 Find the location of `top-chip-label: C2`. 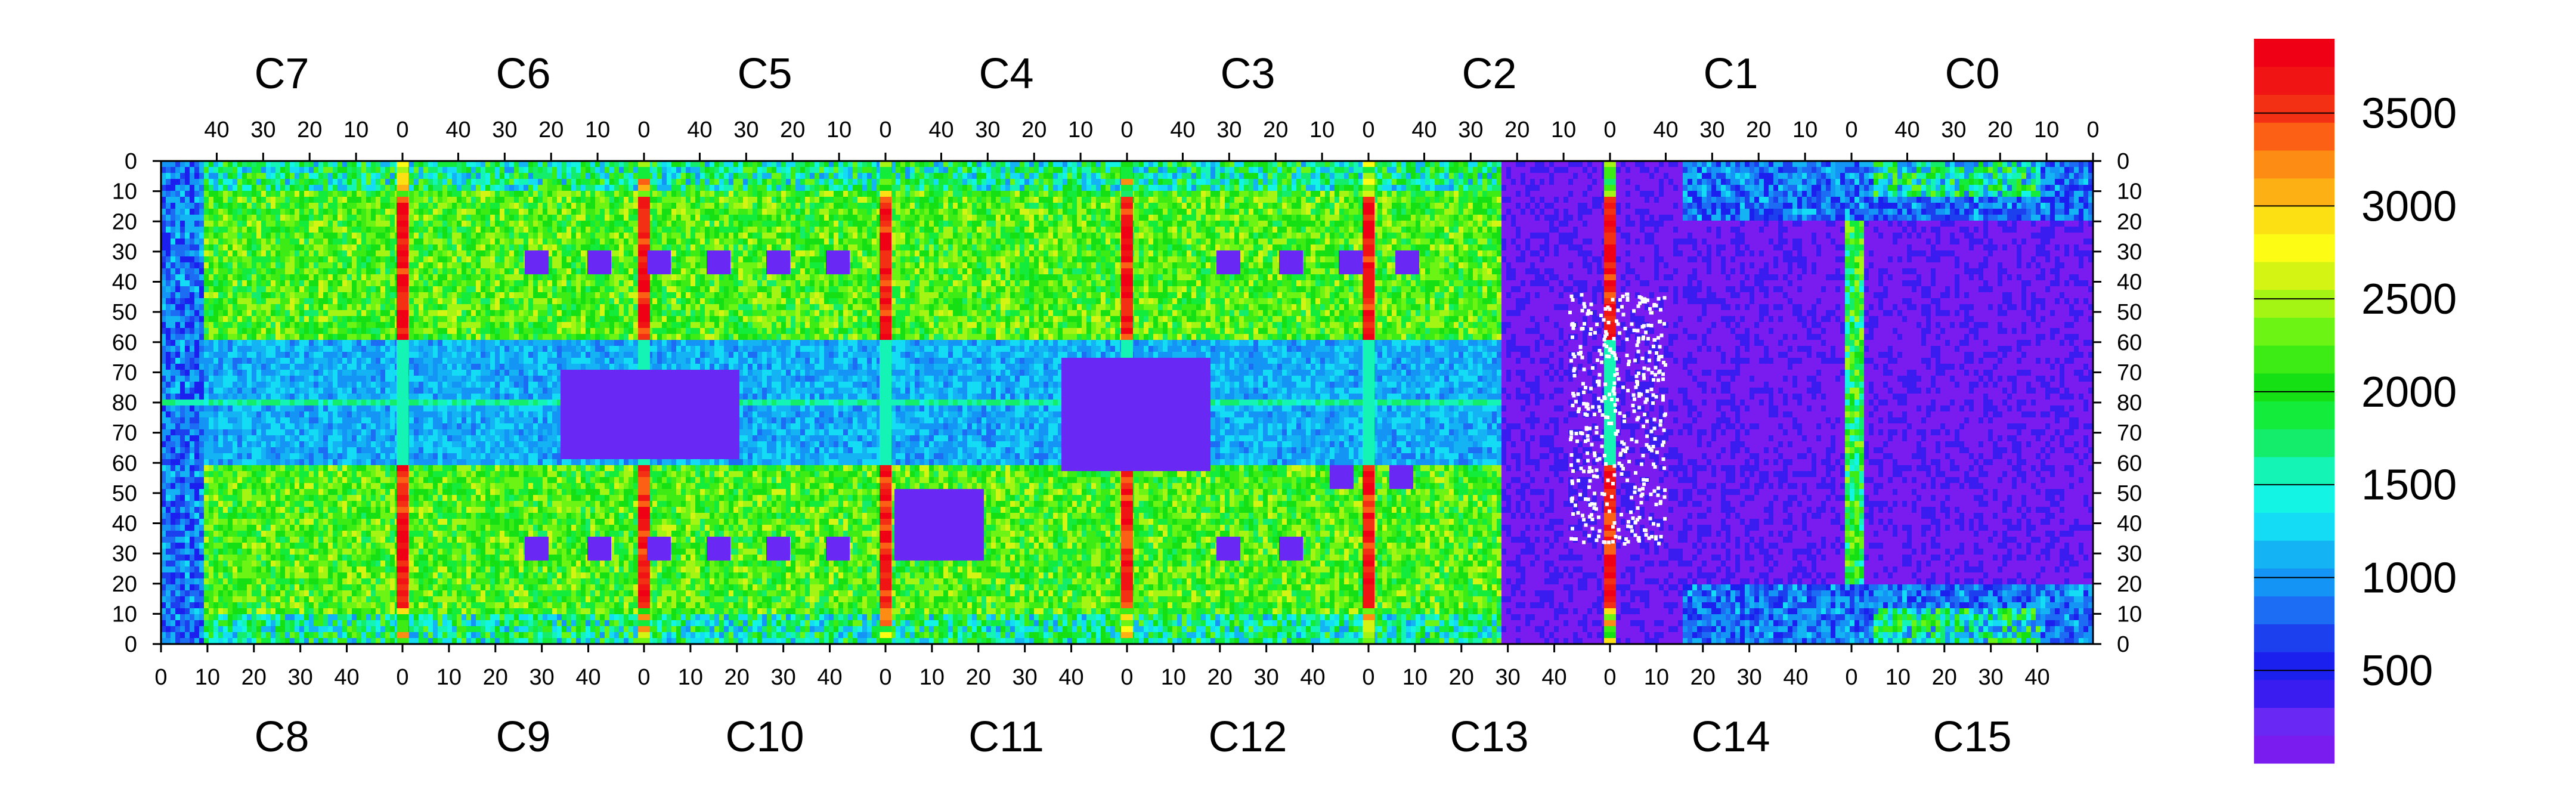

top-chip-label: C2 is located at coordinates (1489, 74).